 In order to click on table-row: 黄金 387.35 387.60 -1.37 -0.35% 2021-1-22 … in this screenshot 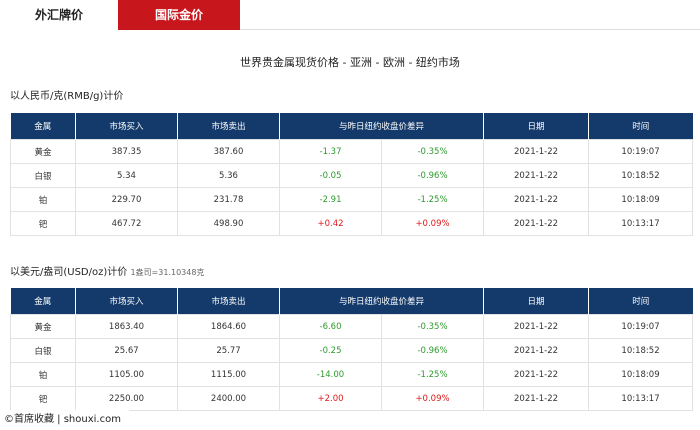, I will do `click(352, 152)`.